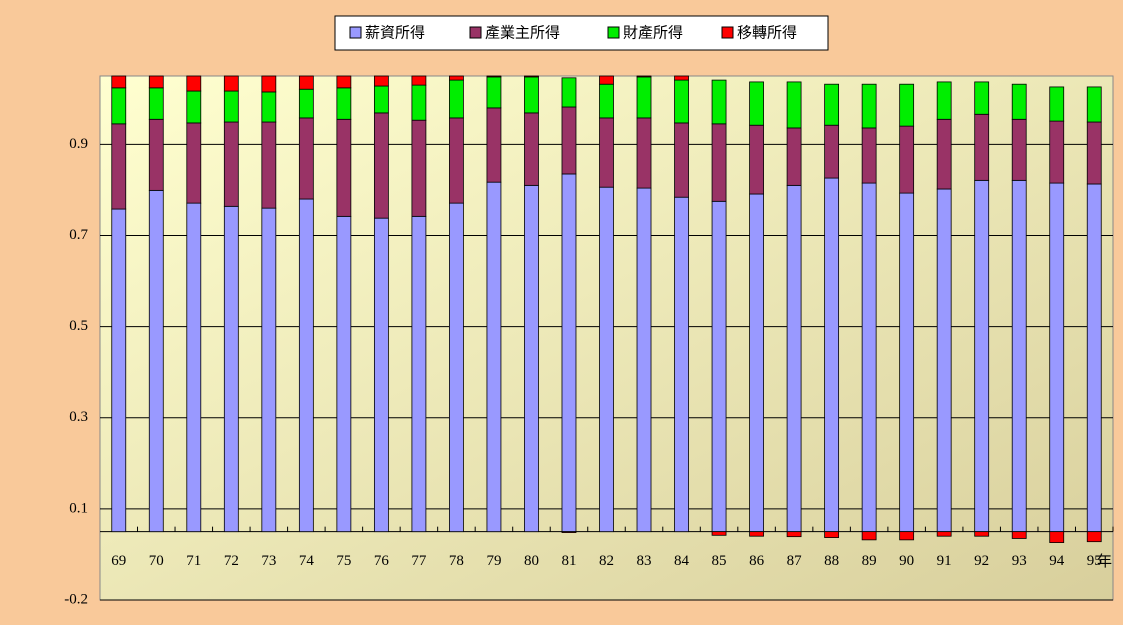 Image resolution: width=1123 pixels, height=625 pixels. Describe the element at coordinates (644, 561) in the screenshot. I see `x-tick-label: 83` at that location.